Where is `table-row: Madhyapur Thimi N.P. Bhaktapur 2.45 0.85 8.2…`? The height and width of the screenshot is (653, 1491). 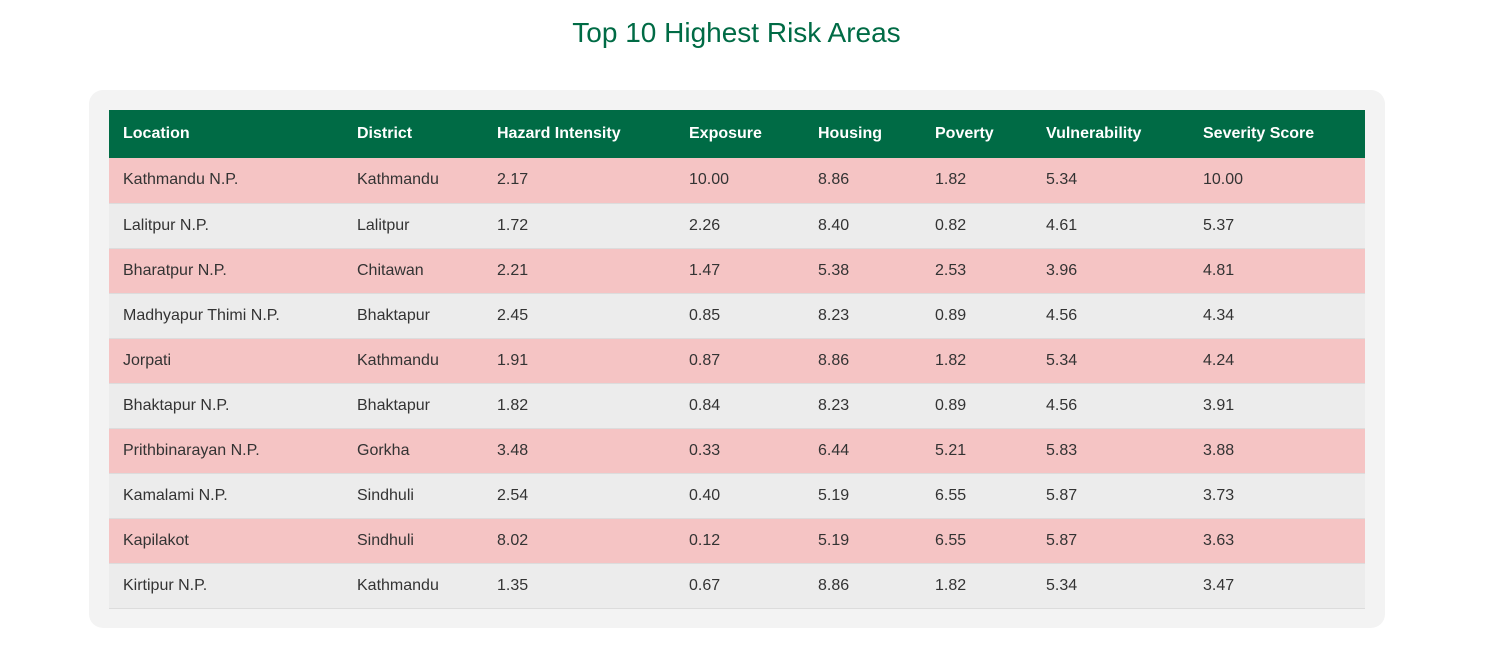
table-row: Madhyapur Thimi N.P. Bhaktapur 2.45 0.85 8.2… is located at coordinates (737, 315).